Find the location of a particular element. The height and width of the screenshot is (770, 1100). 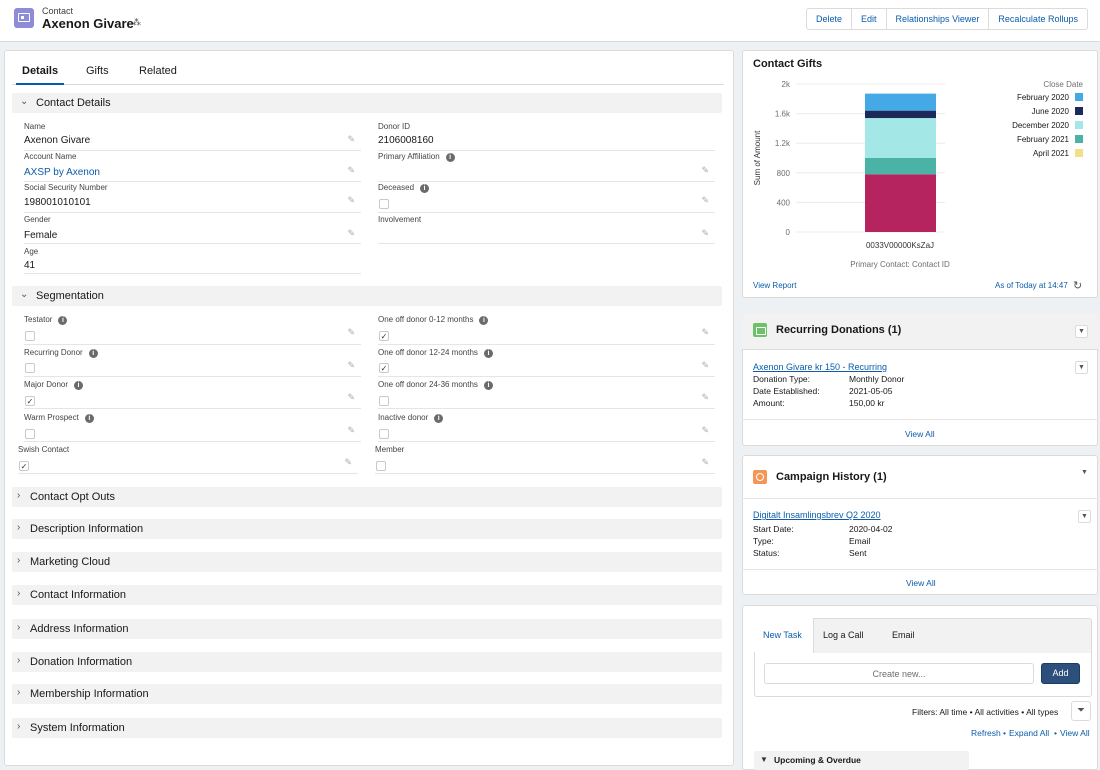

one-off-24-36-checkbox is located at coordinates (384, 401).